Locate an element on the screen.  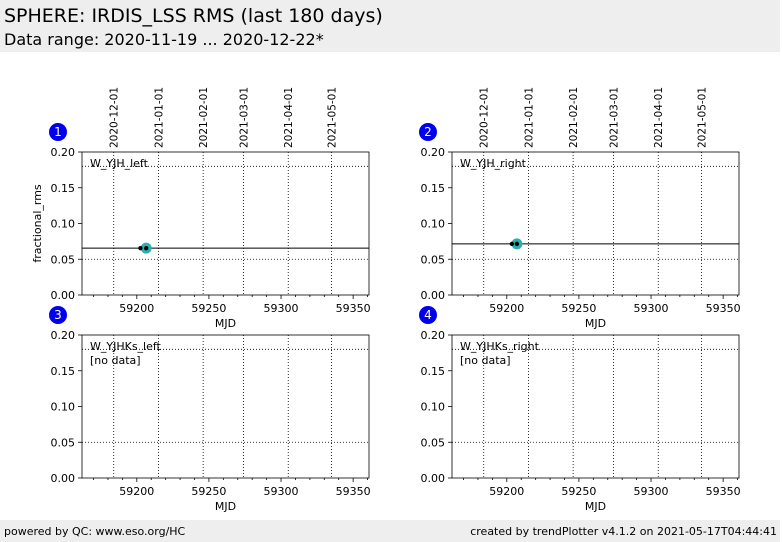
panel-badge-number: 1 is located at coordinates (58, 132).